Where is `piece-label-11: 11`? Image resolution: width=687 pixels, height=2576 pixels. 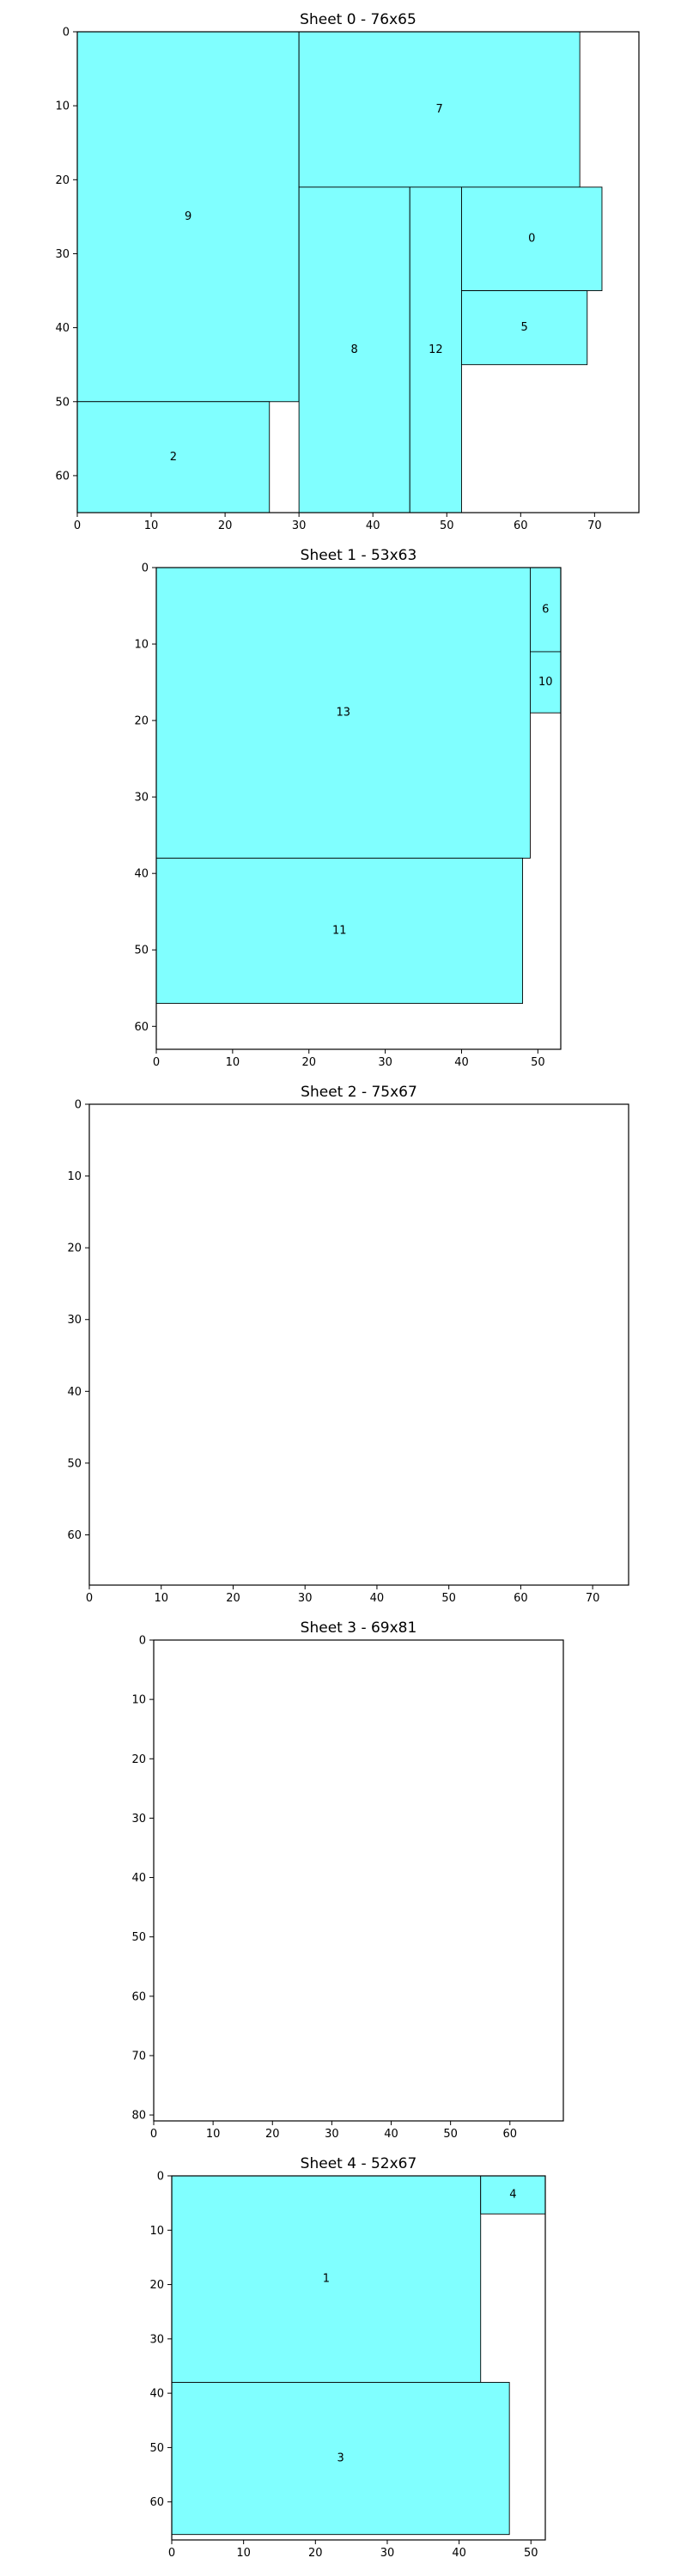 piece-label-11: 11 is located at coordinates (339, 930).